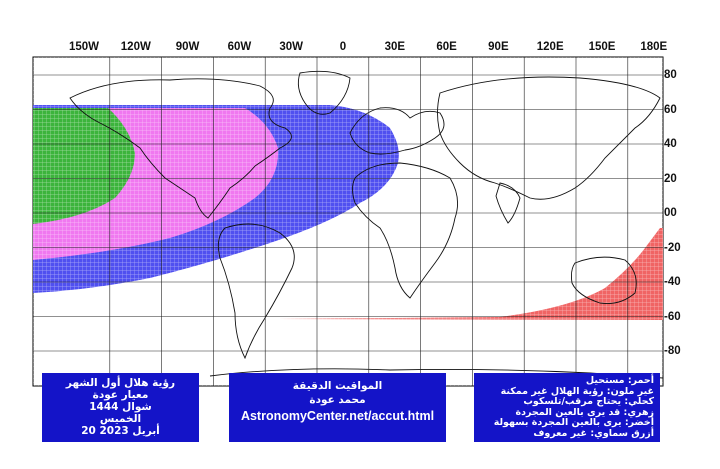  I want to click on weekday-line: الخميس, so click(120, 419).